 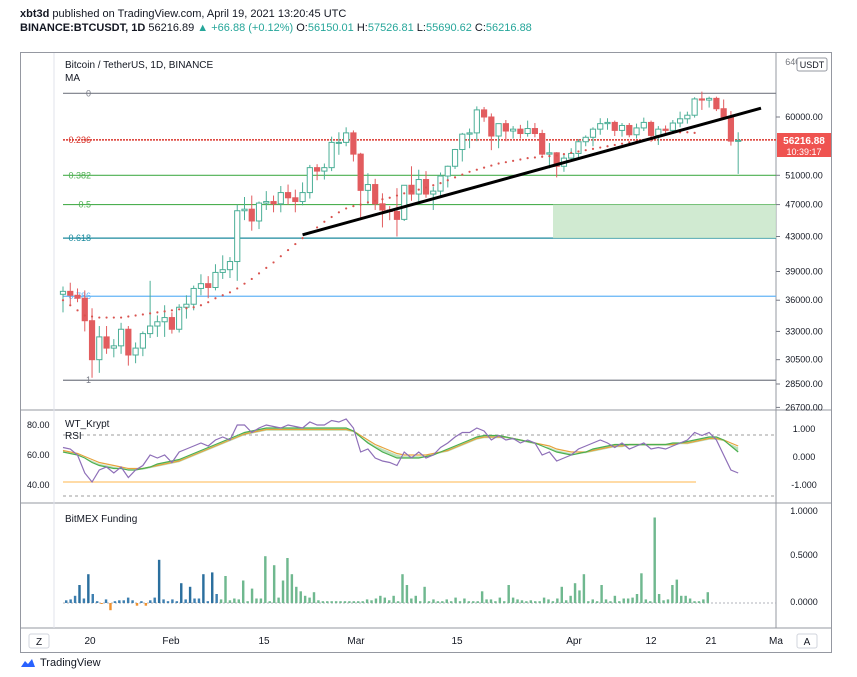 What do you see at coordinates (532, 171) in the screenshot?
I see `trend-line` at bounding box center [532, 171].